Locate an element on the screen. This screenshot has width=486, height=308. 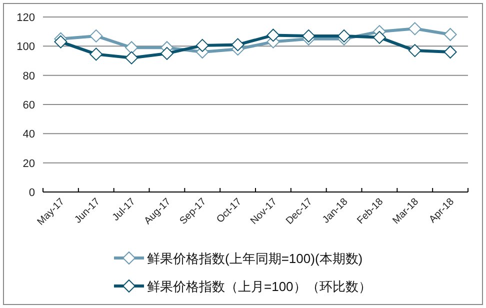
y-tick-label: 100 is located at coordinates (25, 47).